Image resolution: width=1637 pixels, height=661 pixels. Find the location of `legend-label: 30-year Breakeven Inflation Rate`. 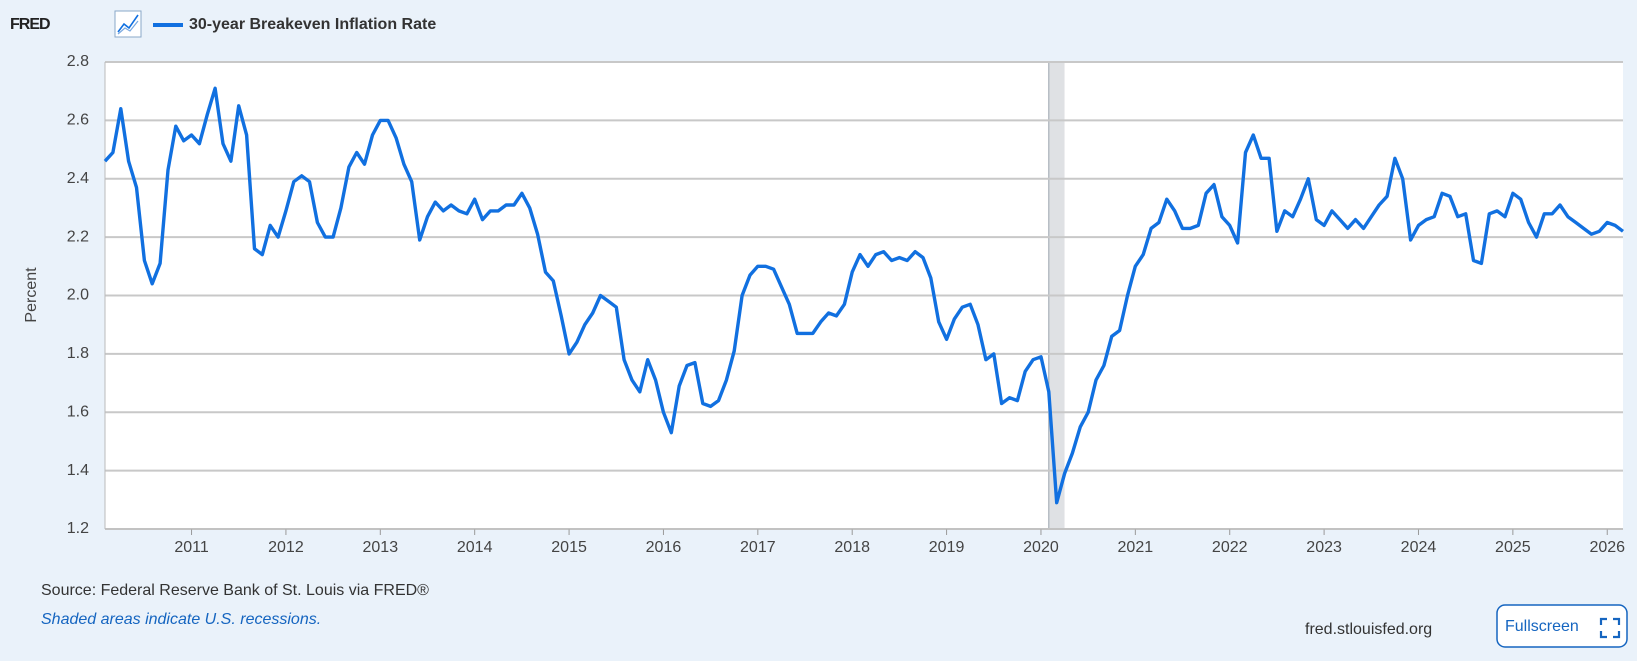

legend-label: 30-year Breakeven Inflation Rate is located at coordinates (312, 24).